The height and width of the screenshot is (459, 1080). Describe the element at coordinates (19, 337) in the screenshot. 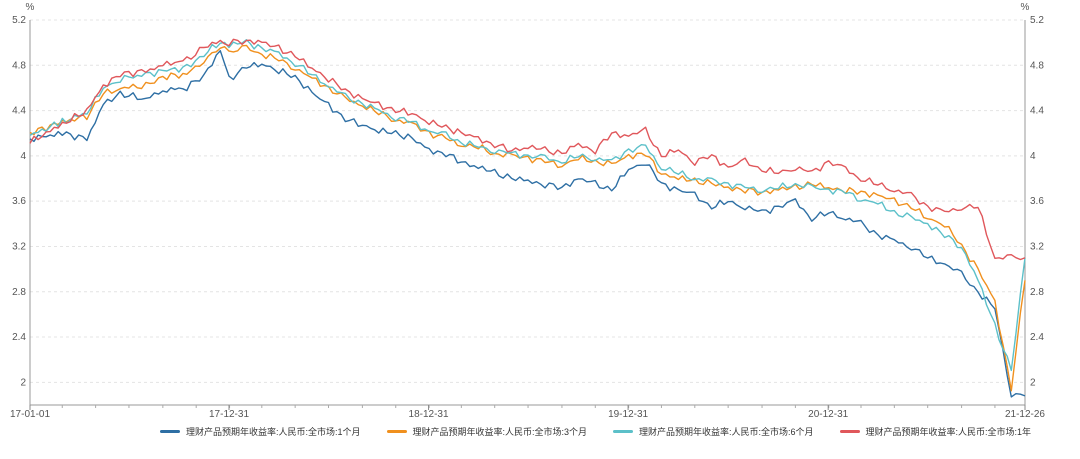

I see `y-tick-label-left: 2.4` at that location.